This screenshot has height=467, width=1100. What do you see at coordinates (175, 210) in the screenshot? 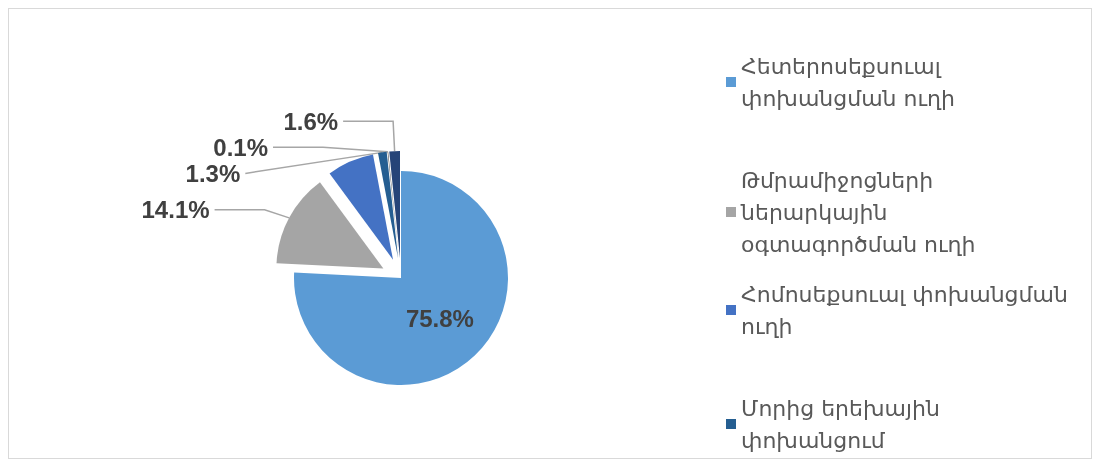
I see `data-label: 14.1%` at bounding box center [175, 210].